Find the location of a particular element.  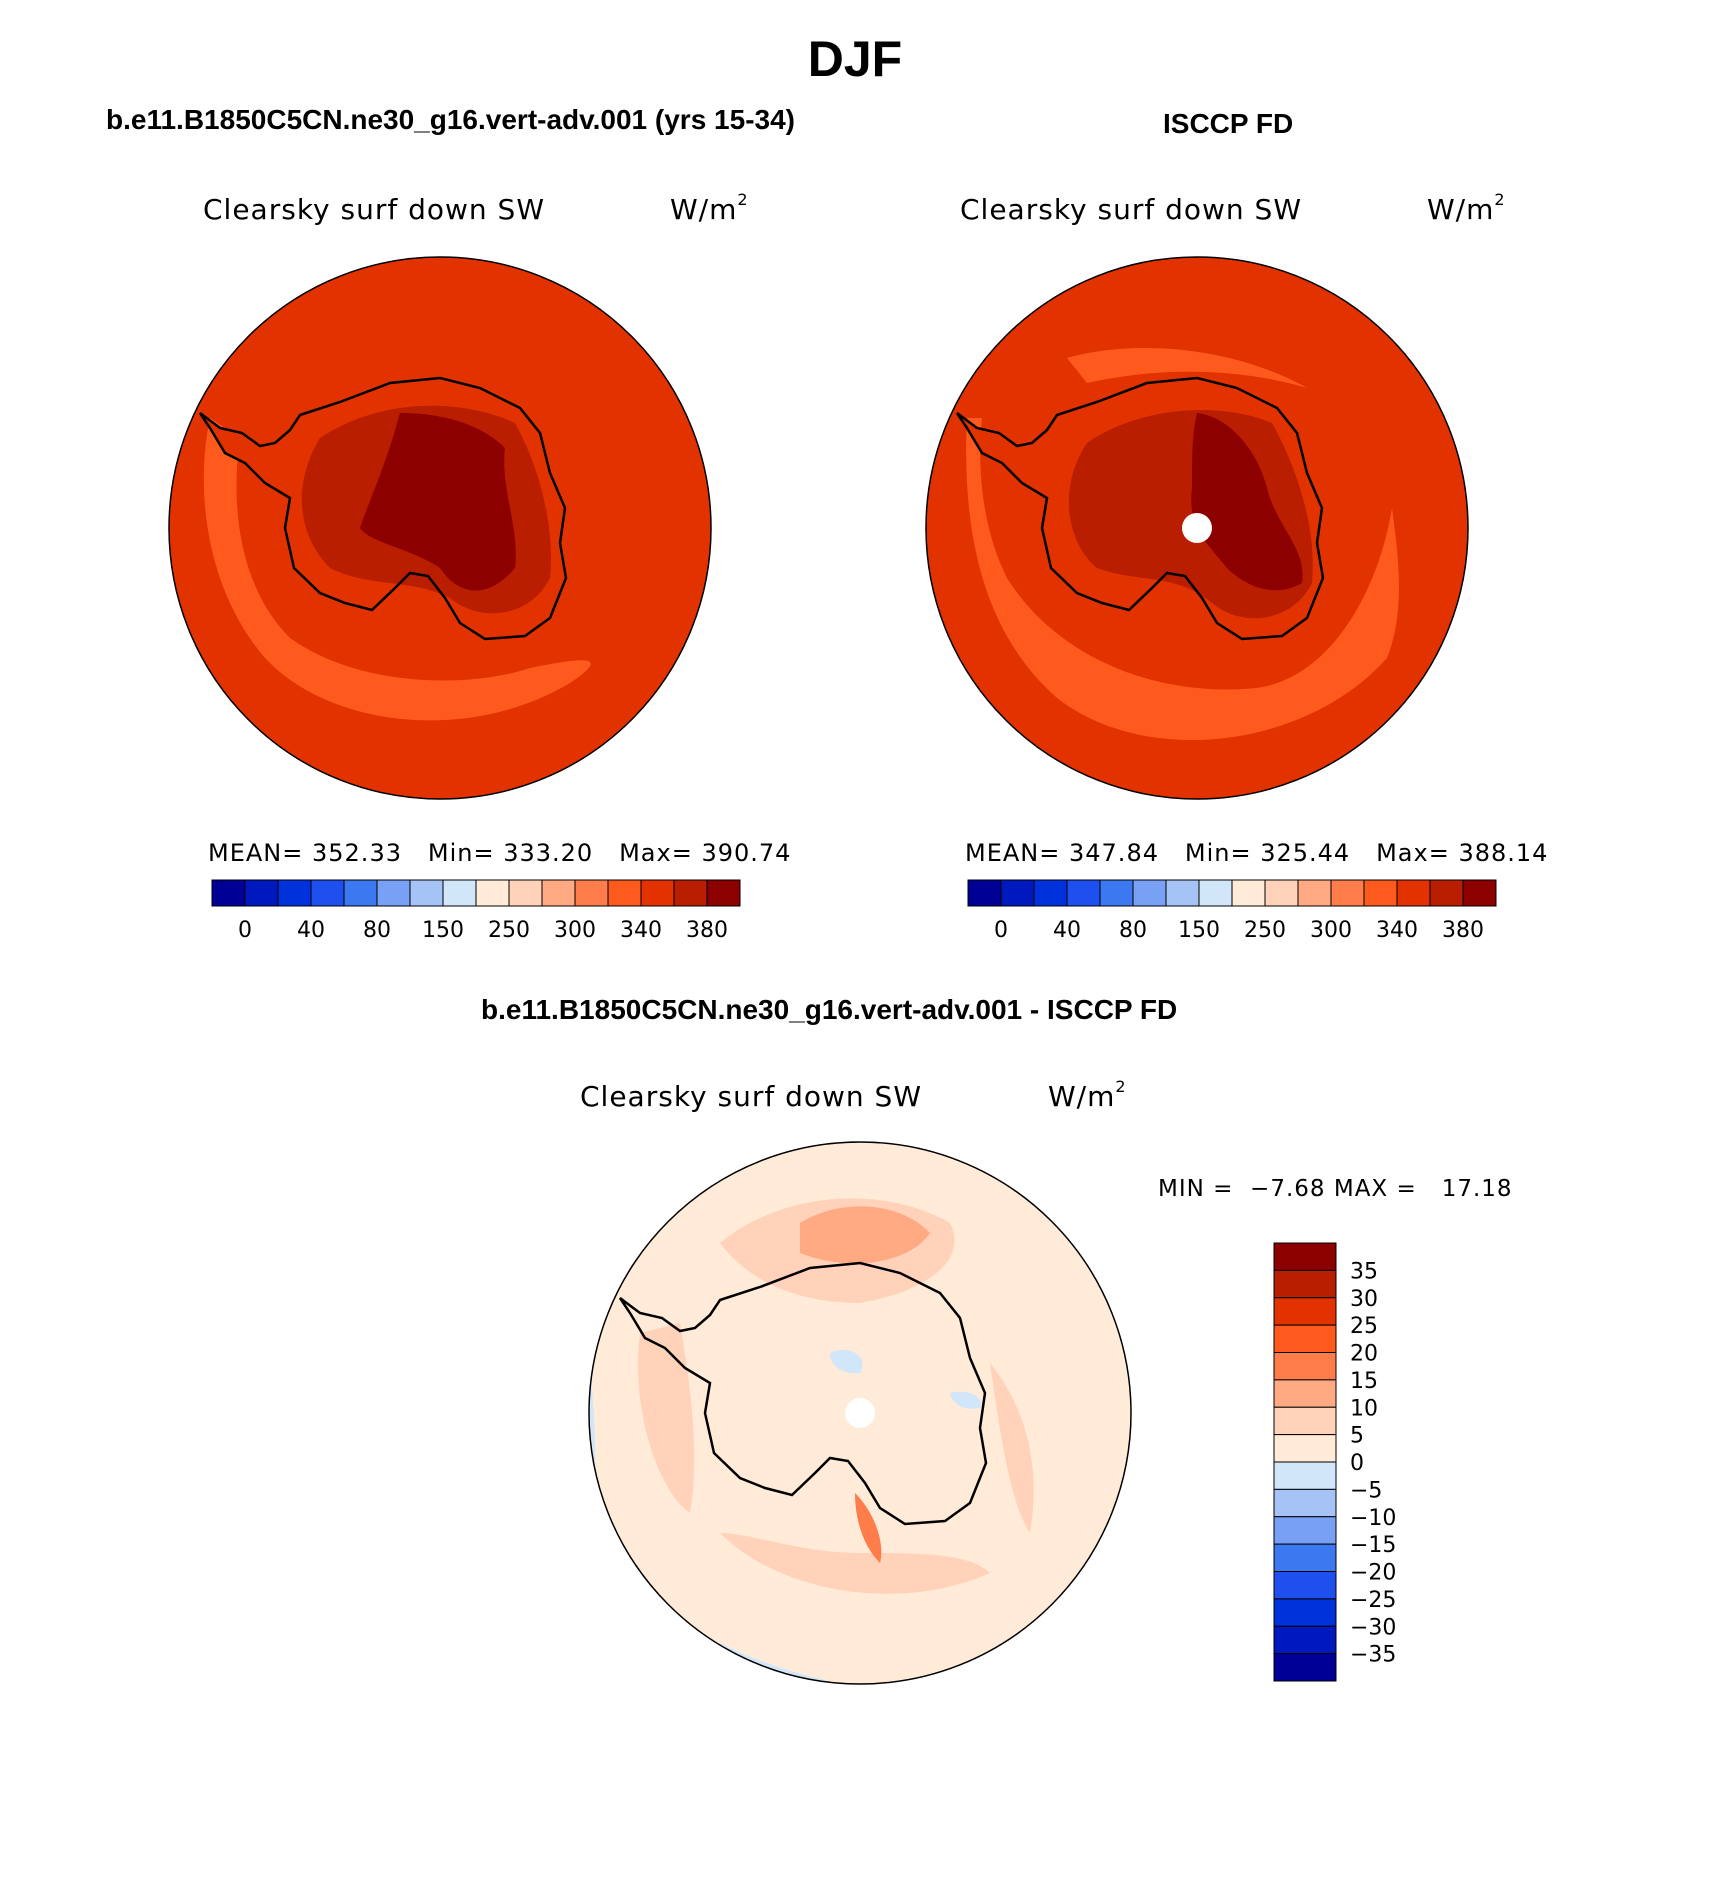

obs-panel-header: ISCCP FD is located at coordinates (1228, 123).